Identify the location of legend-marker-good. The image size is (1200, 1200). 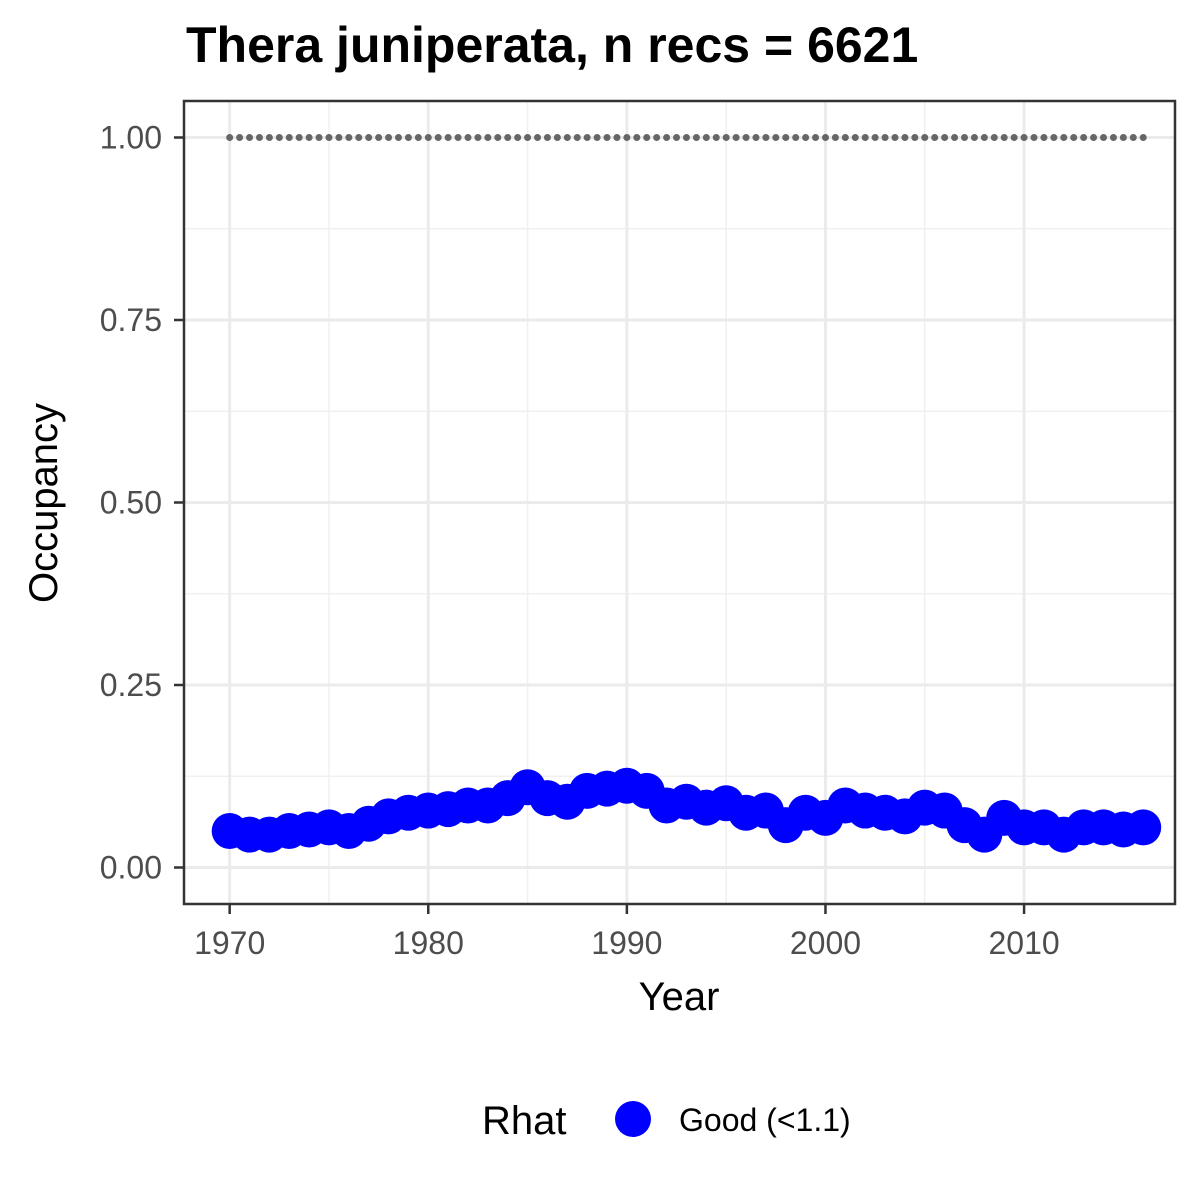
(633, 1119).